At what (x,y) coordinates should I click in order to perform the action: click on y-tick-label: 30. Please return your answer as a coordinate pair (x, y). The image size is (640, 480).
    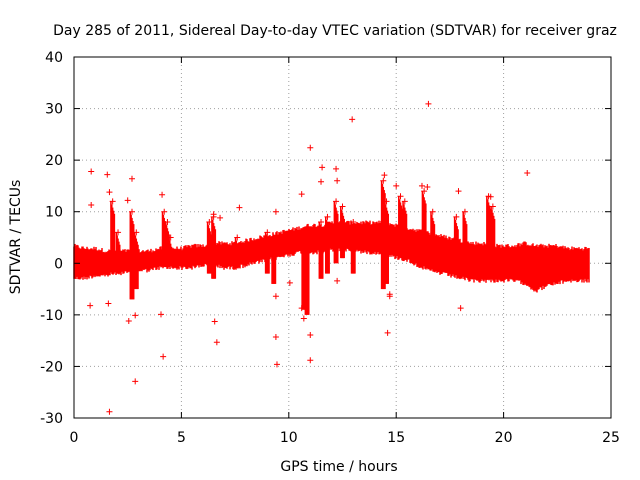
    Looking at the image, I should click on (54, 110).